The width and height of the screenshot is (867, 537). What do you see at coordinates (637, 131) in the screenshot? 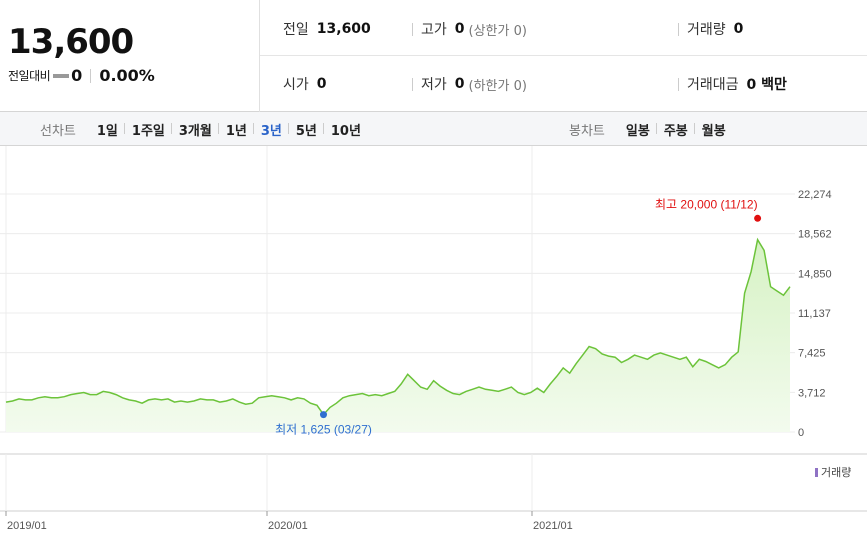
I see `daily-candle-button: 일봉` at bounding box center [637, 131].